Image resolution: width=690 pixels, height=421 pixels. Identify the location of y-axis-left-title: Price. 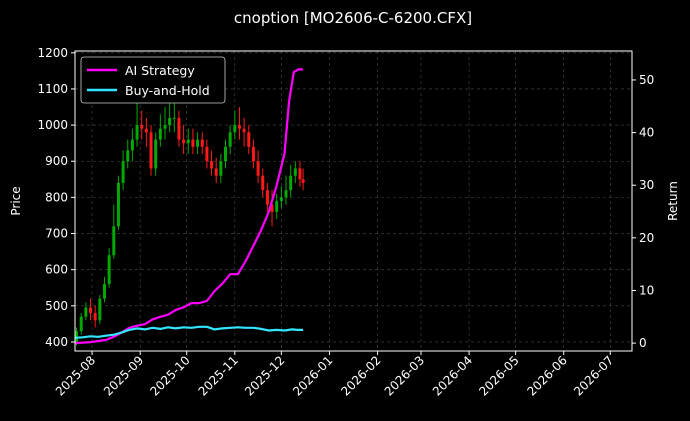
(16, 200).